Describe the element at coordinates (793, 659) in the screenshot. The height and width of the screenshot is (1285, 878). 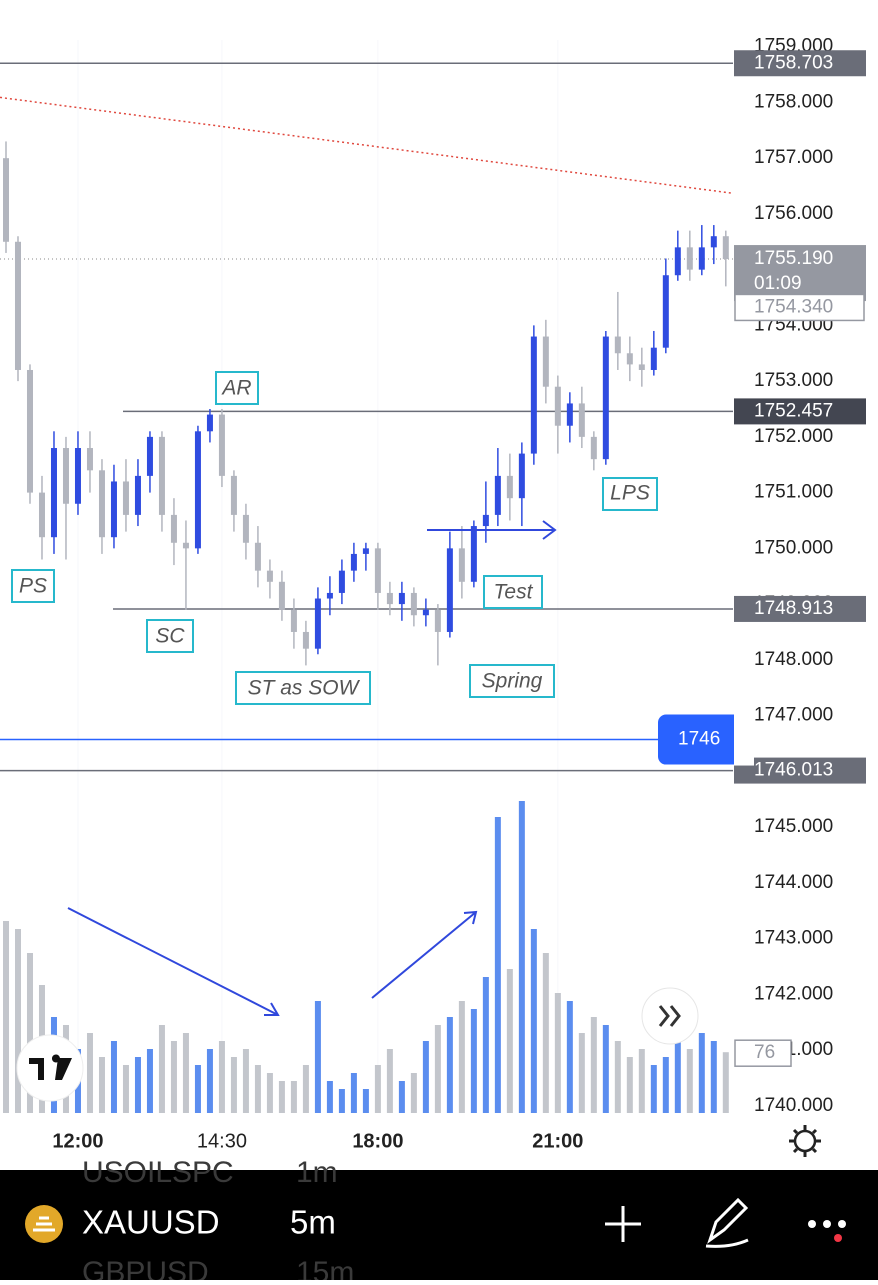
I see `y-tick-label: 1748.000` at that location.